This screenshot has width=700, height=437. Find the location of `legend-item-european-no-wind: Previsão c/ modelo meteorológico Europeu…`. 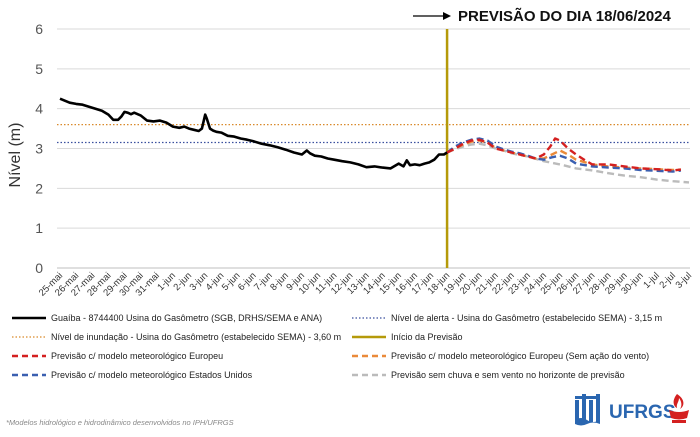

legend-item-european-no-wind: Previsão c/ modelo meteorológico Europeu… is located at coordinates (500, 356).